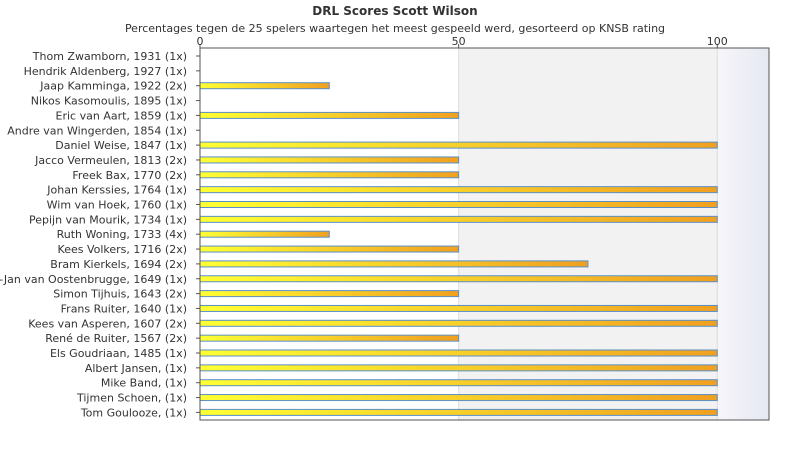 Image resolution: width=790 pixels, height=450 pixels. I want to click on category-label: Tom Goulooze, (1x), so click(133, 412).